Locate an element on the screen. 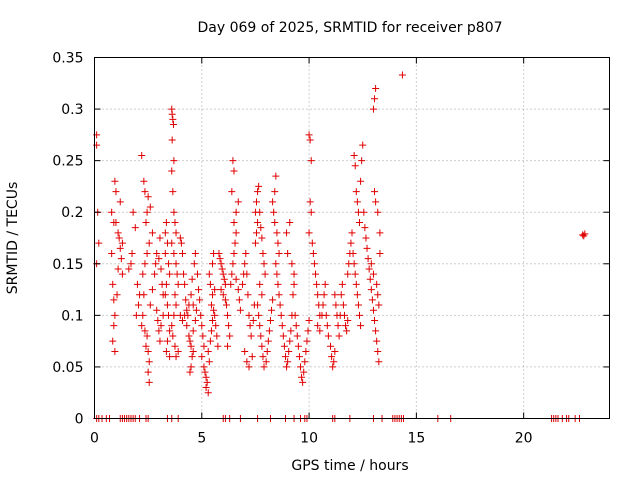 This screenshot has width=640, height=480. x-tick-label: 0 is located at coordinates (94, 439).